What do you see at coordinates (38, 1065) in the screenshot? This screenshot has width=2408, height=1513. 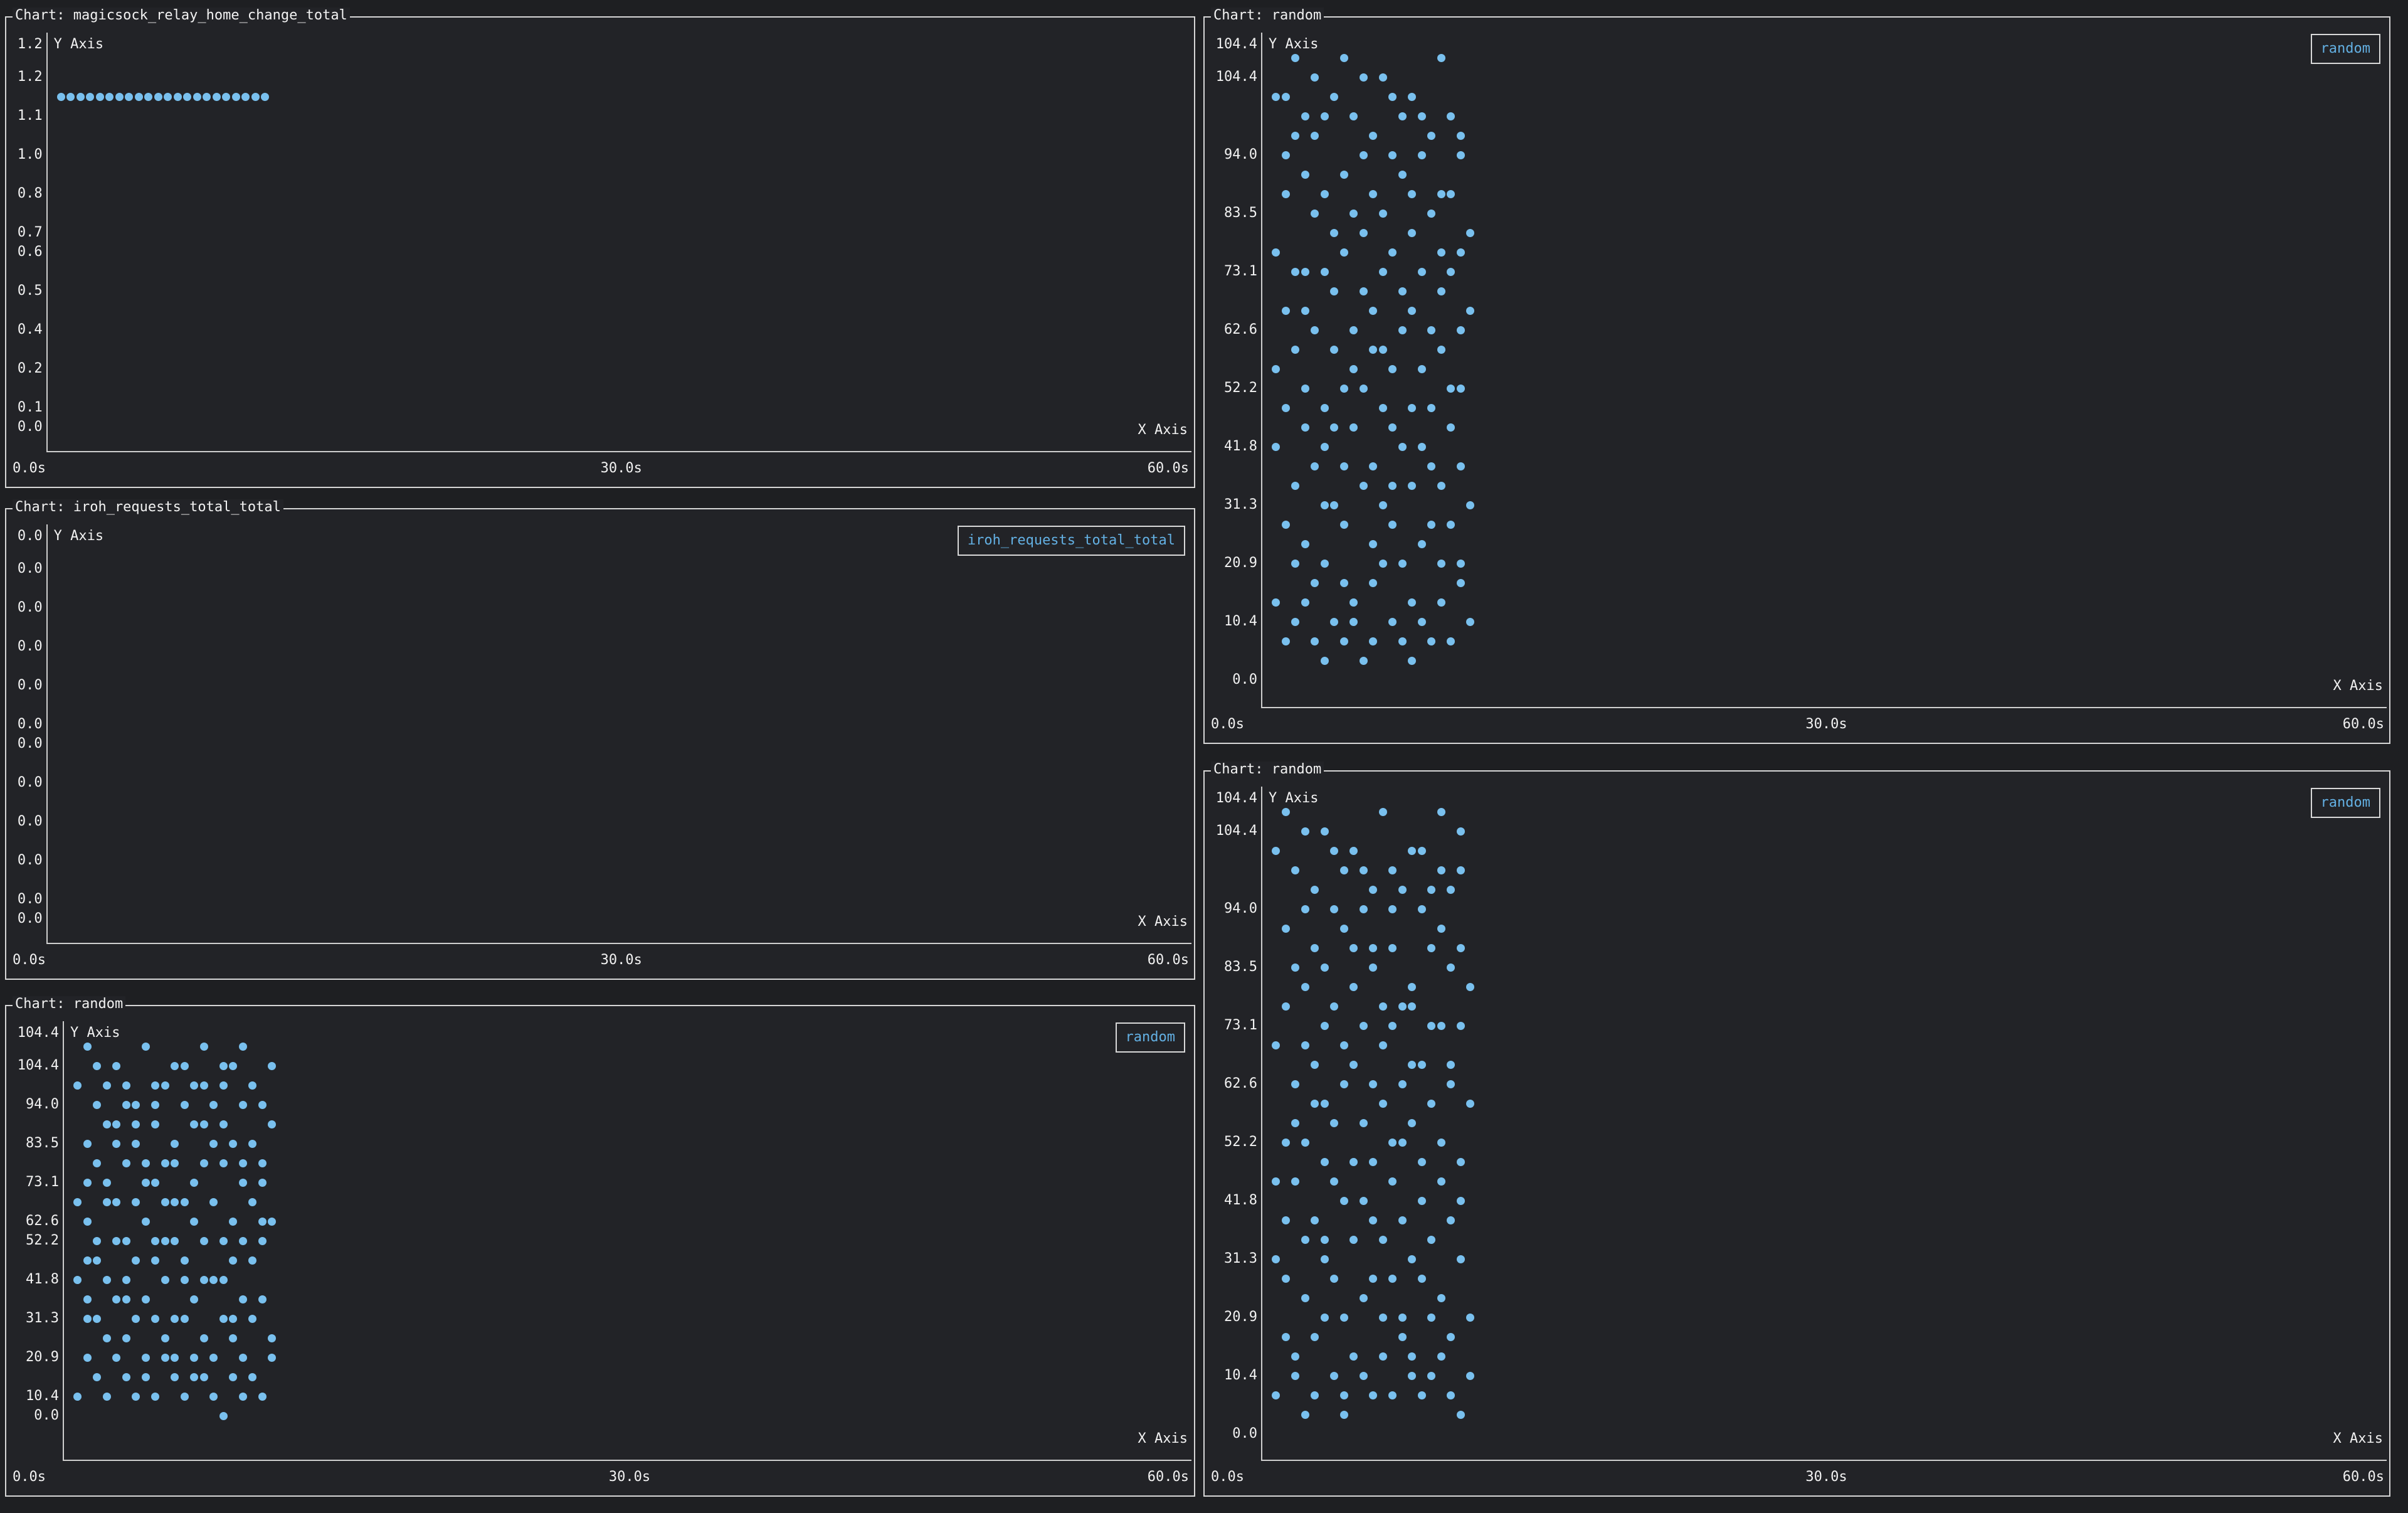 I see `y-tick-label: 104.4` at bounding box center [38, 1065].